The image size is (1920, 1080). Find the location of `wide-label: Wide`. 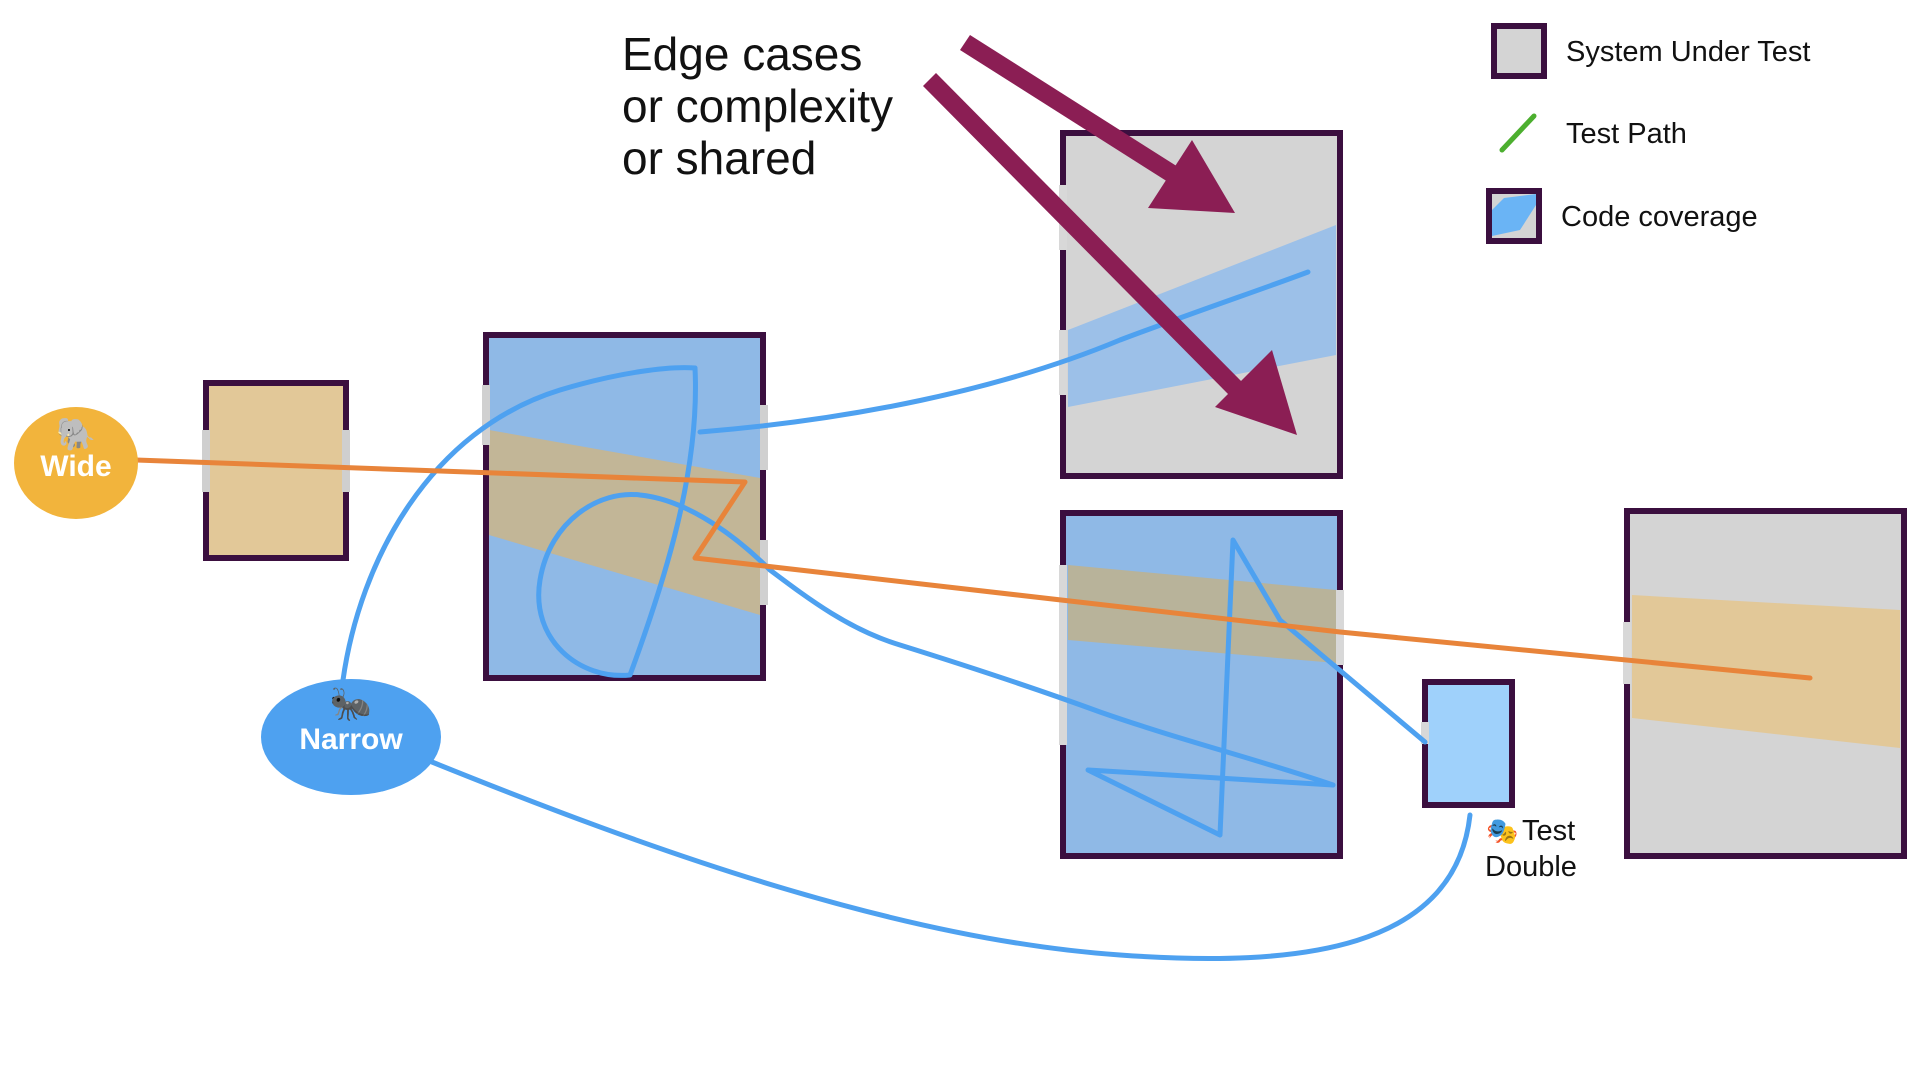

wide-label: Wide is located at coordinates (75, 466).